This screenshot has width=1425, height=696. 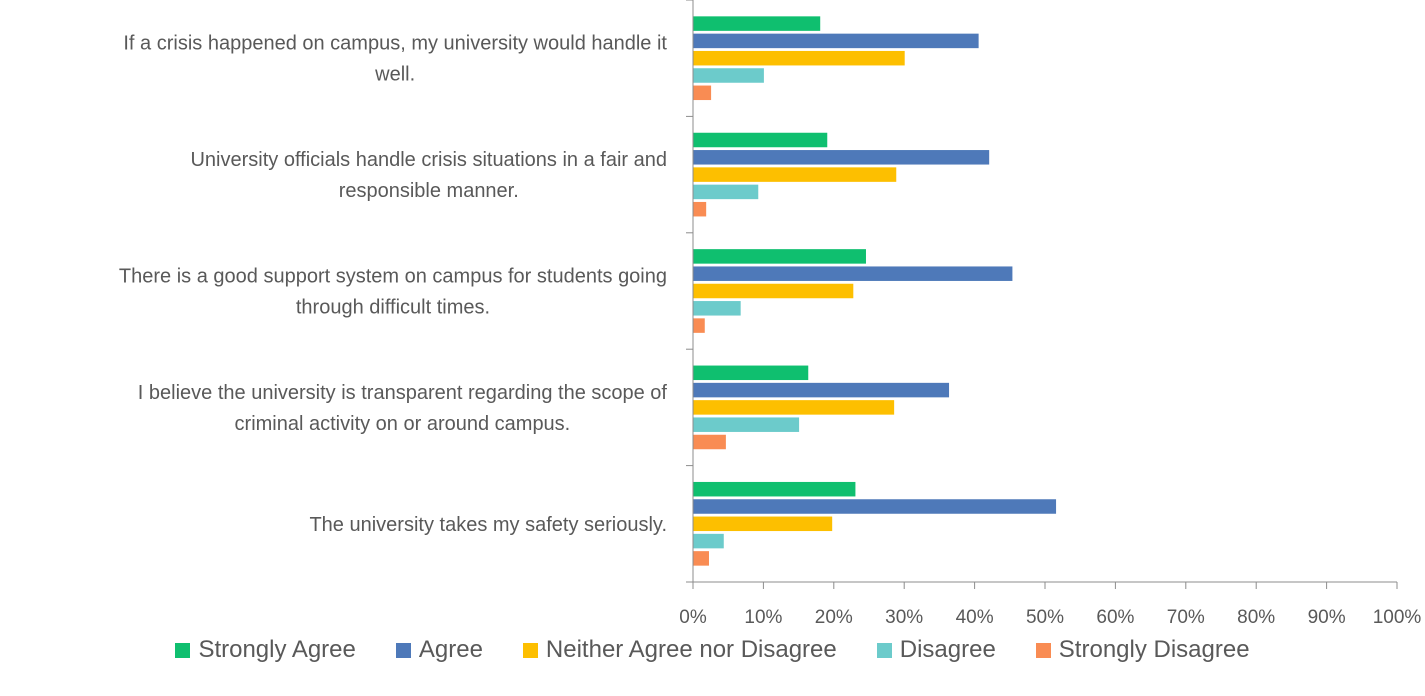 What do you see at coordinates (975, 617) in the screenshot?
I see `x-tick-label: 40%` at bounding box center [975, 617].